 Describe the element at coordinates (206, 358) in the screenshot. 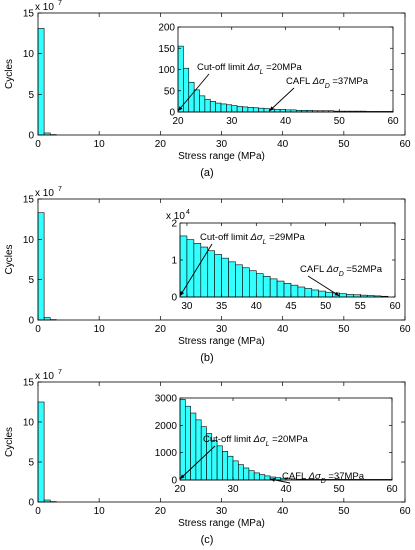

I see `panel-label: (b)` at that location.